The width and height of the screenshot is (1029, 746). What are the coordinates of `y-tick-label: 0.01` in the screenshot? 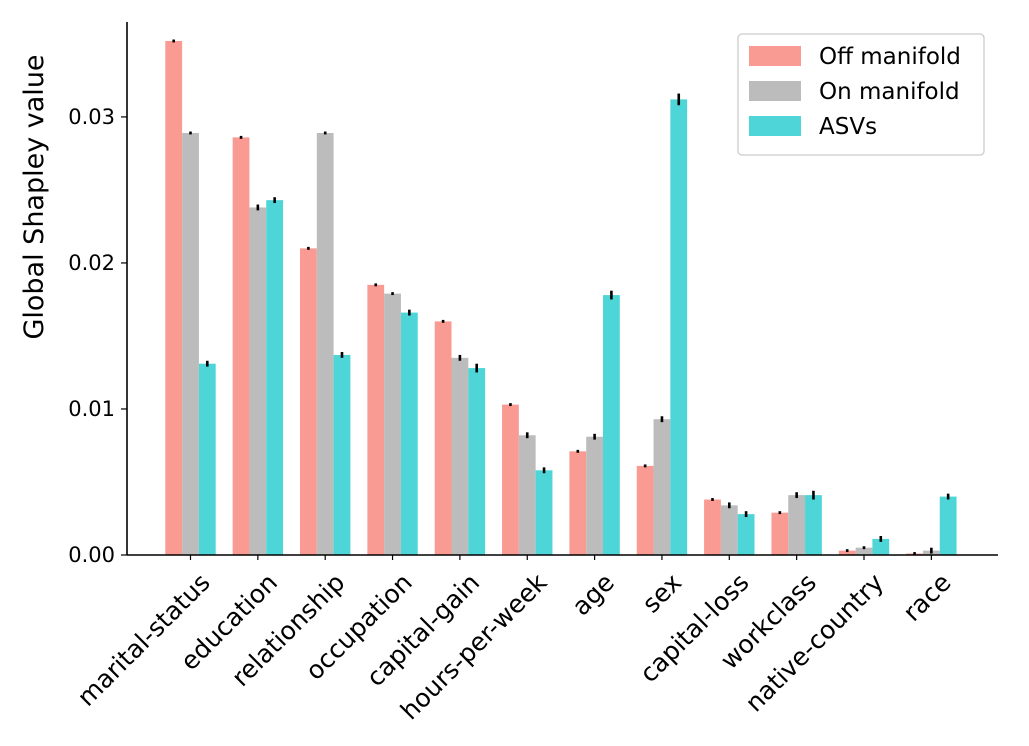 It's located at (91, 409).